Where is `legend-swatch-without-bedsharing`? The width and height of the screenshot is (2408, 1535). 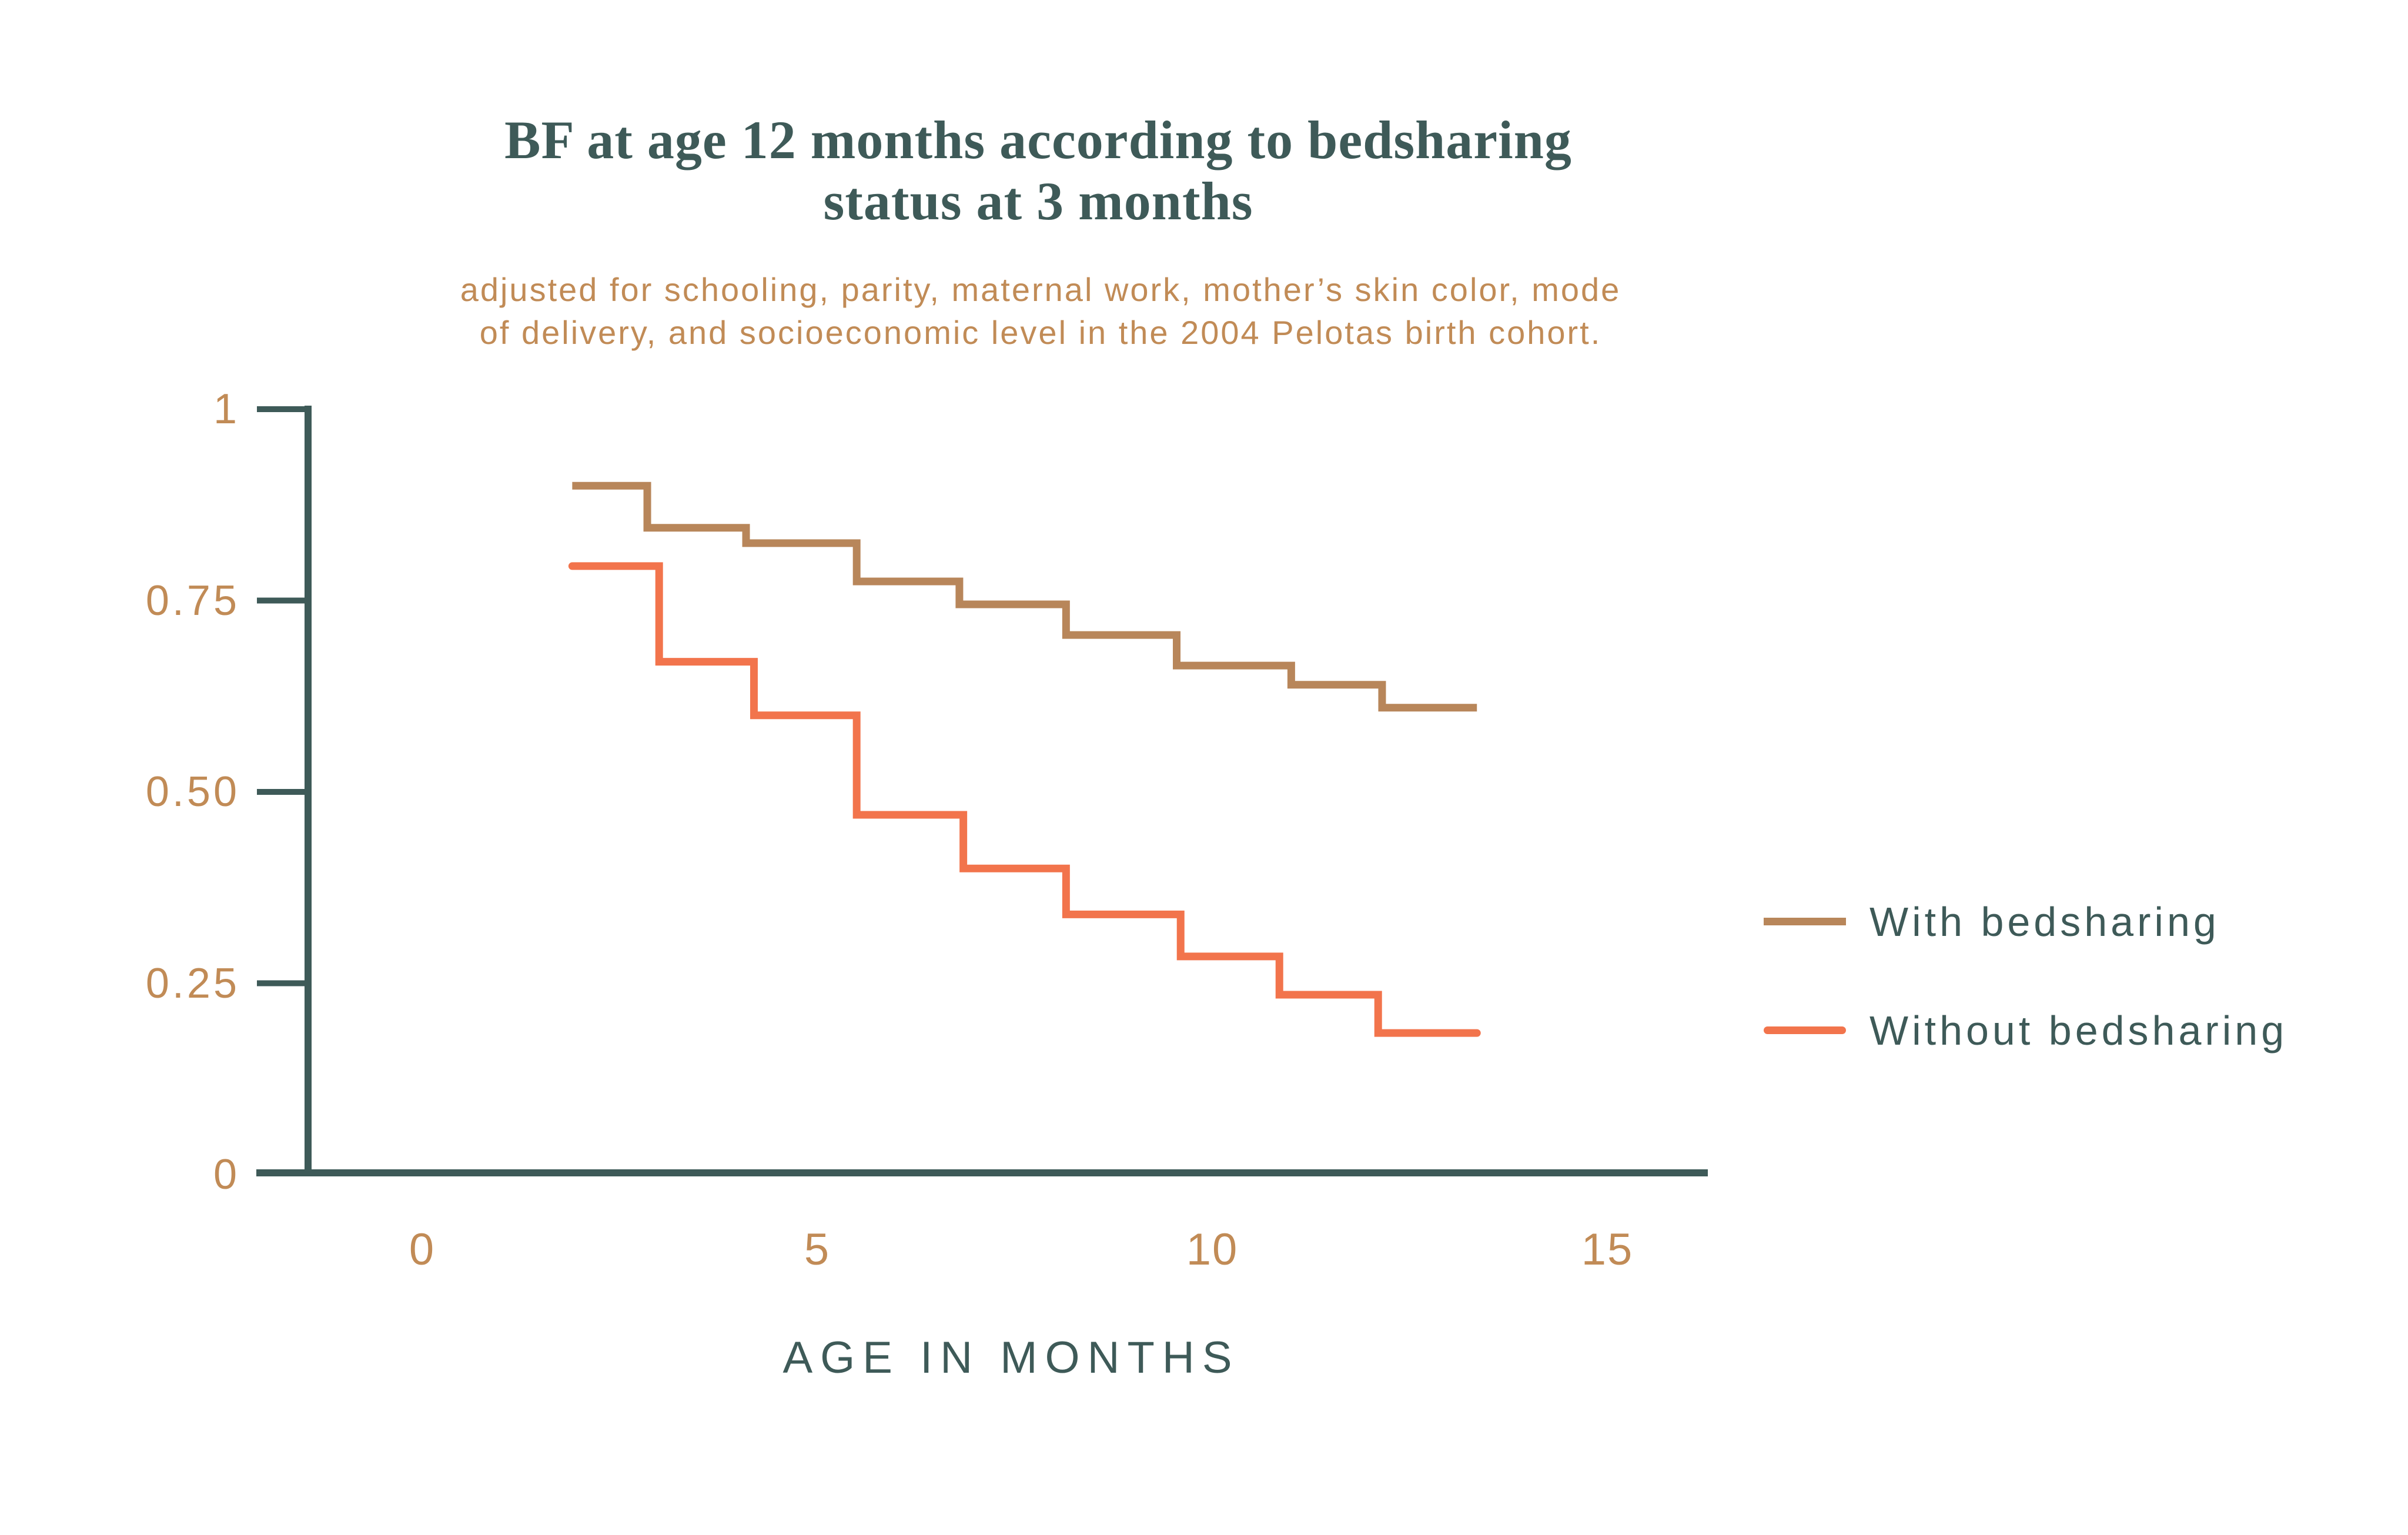
legend-swatch-without-bedsharing is located at coordinates (1805, 1030).